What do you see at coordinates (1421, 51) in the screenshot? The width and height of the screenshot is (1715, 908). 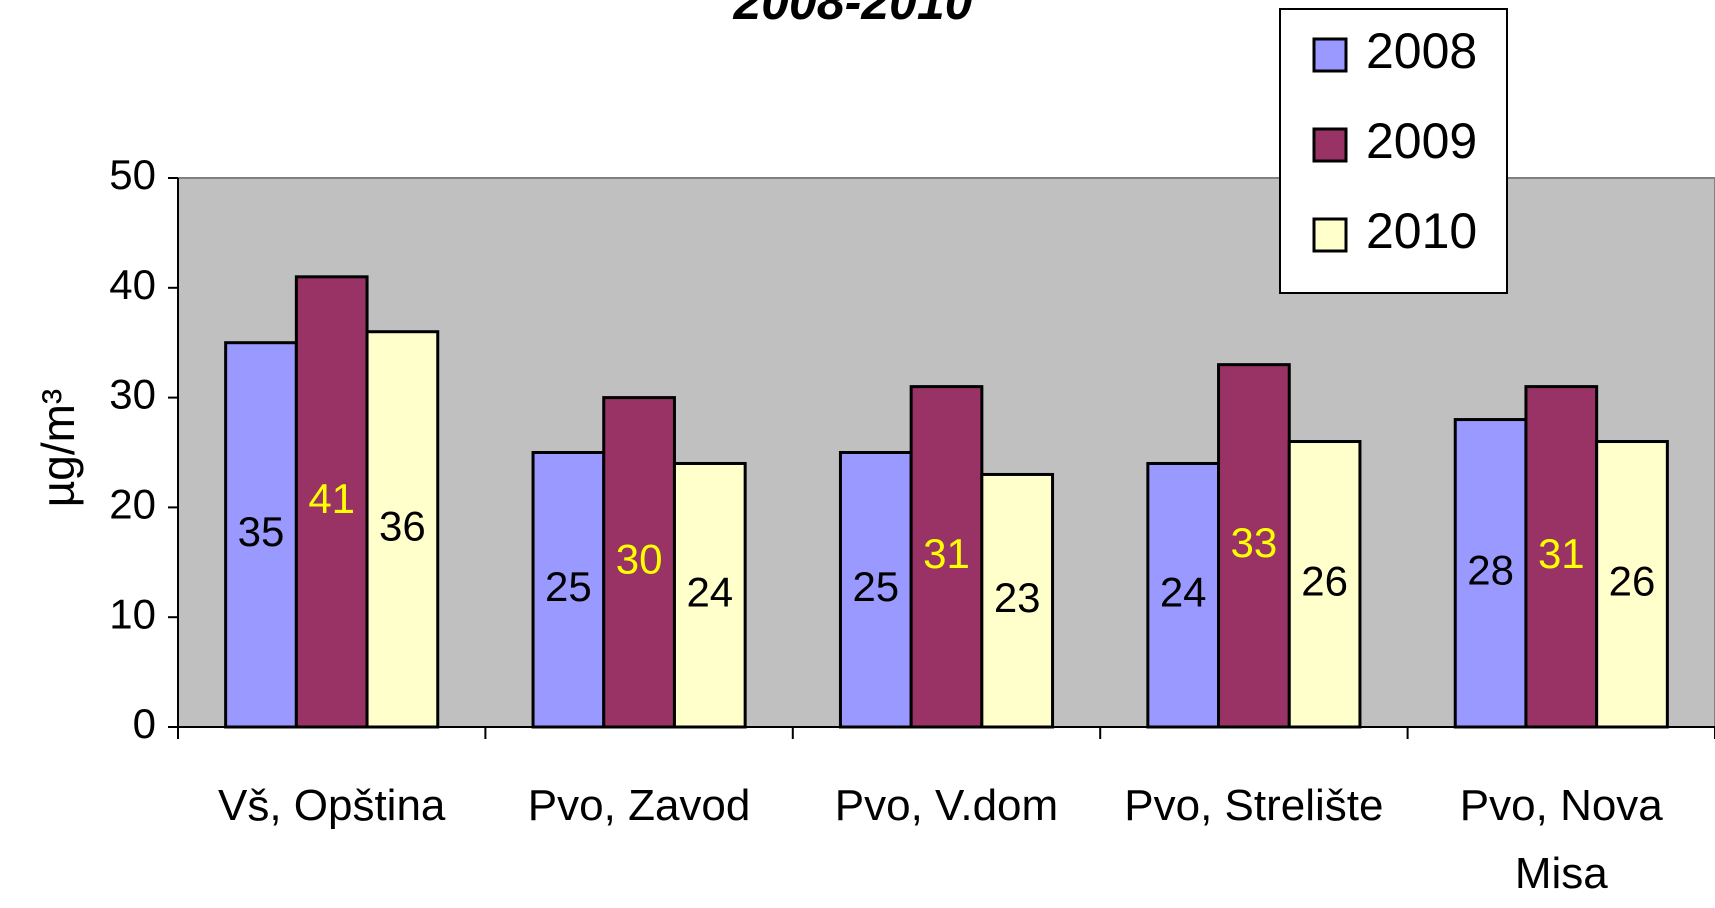 I see `legend-label: 2008` at bounding box center [1421, 51].